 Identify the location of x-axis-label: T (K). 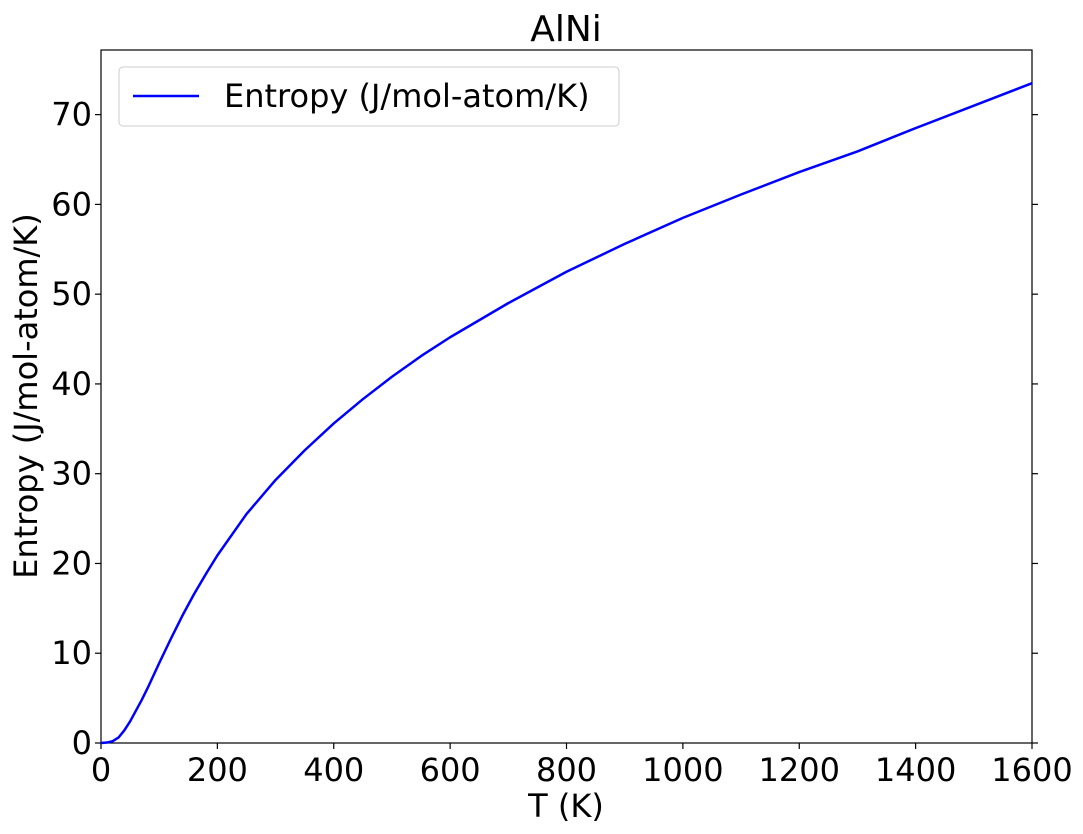
(565, 806).